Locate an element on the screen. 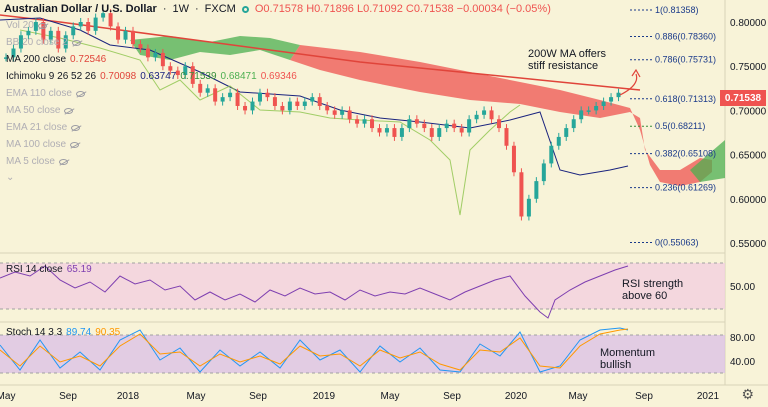 The height and width of the screenshot is (407, 768). indicator-ema21: EMA 21 close is located at coordinates (43, 127).